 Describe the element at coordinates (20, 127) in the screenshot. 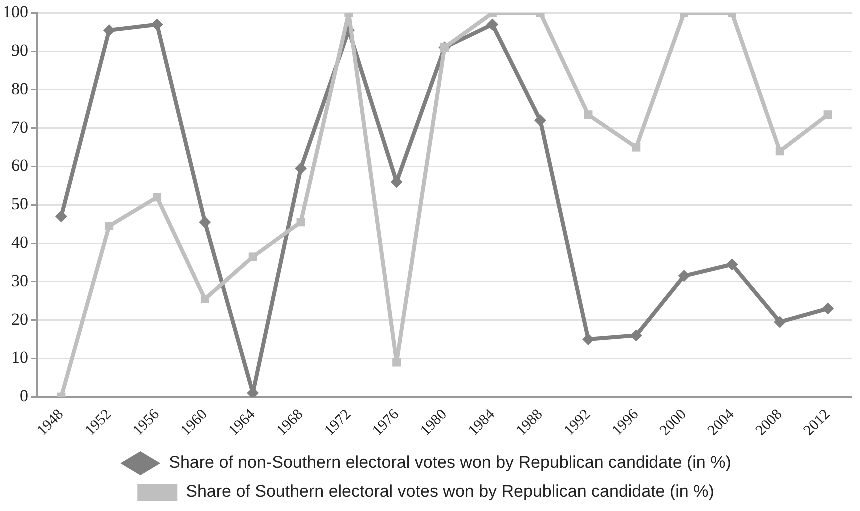

I see `y-tick-label: 70` at that location.